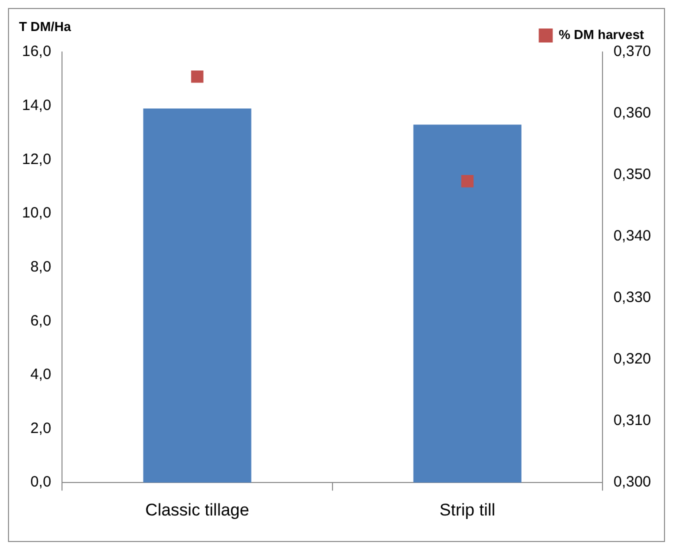  I want to click on y2-tick-label: 0,310, so click(632, 421).